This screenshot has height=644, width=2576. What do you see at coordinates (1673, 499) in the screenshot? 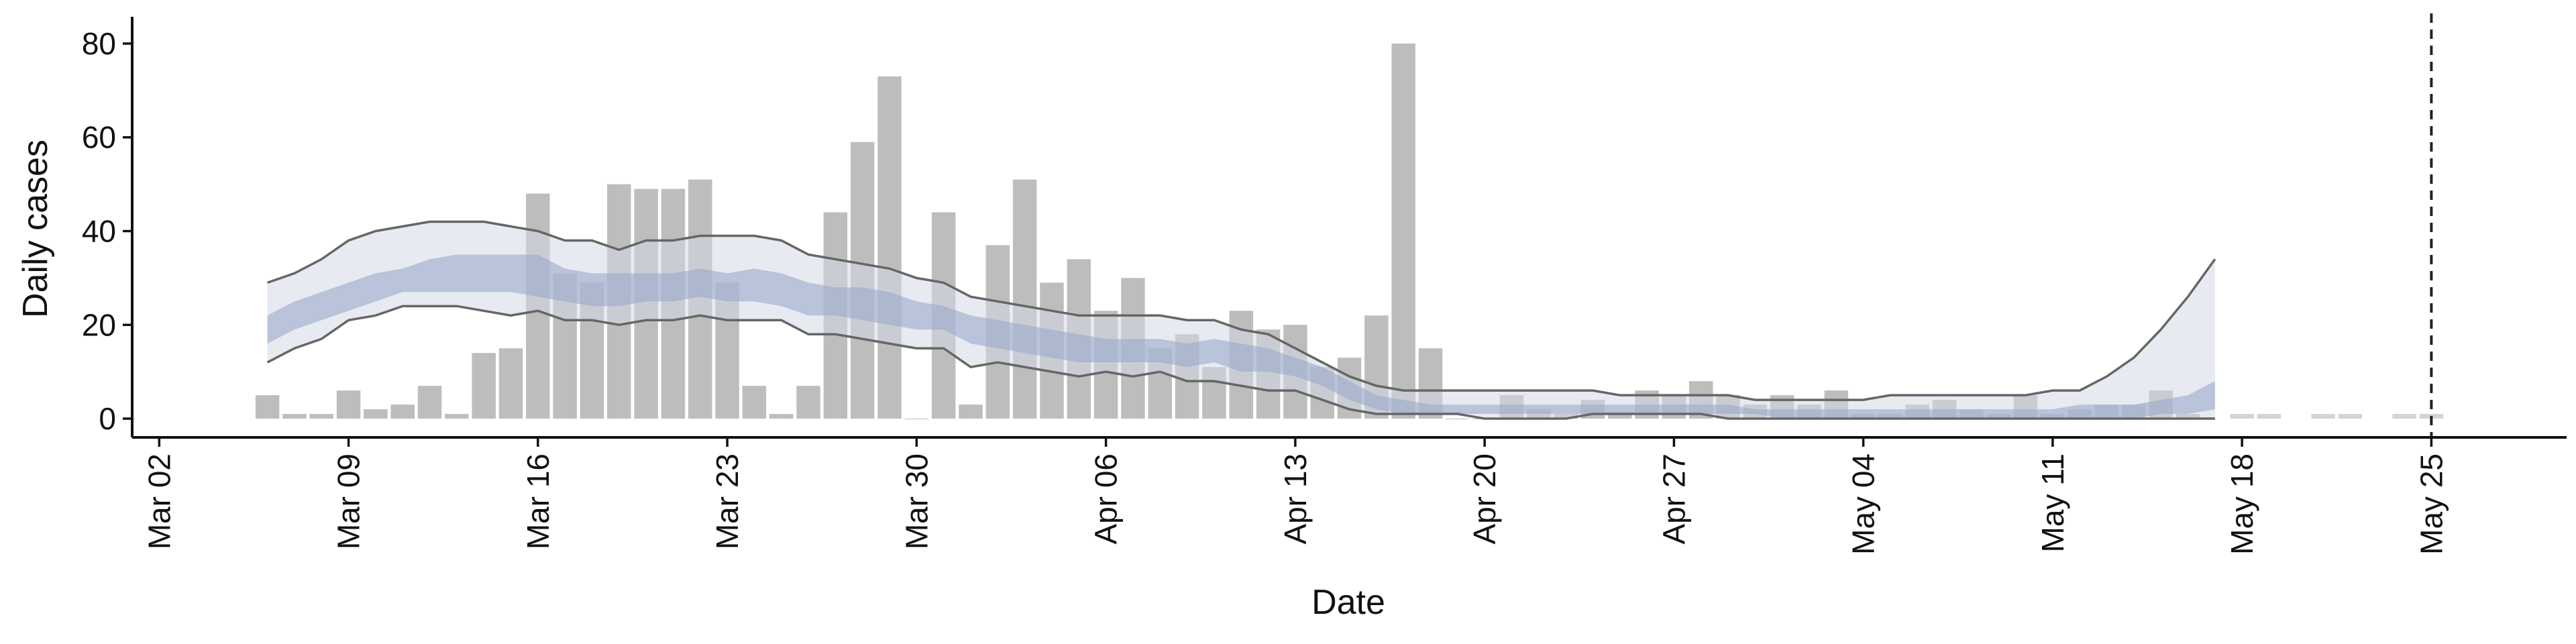
I see `x-tick-label: Apr 27` at bounding box center [1673, 499].